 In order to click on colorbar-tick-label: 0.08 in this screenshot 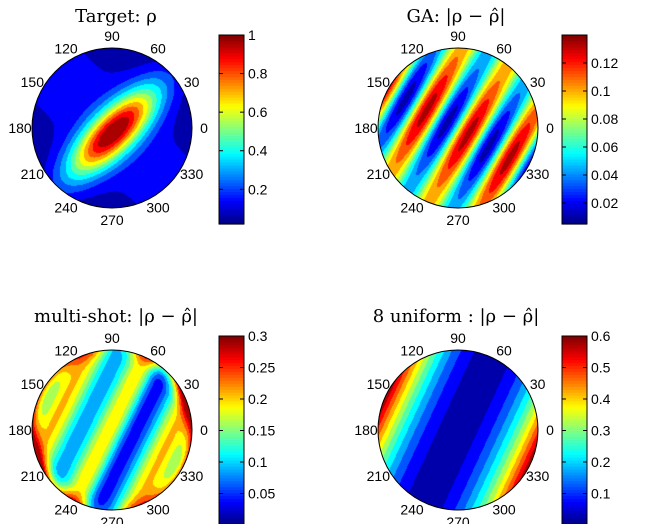, I will do `click(604, 119)`.